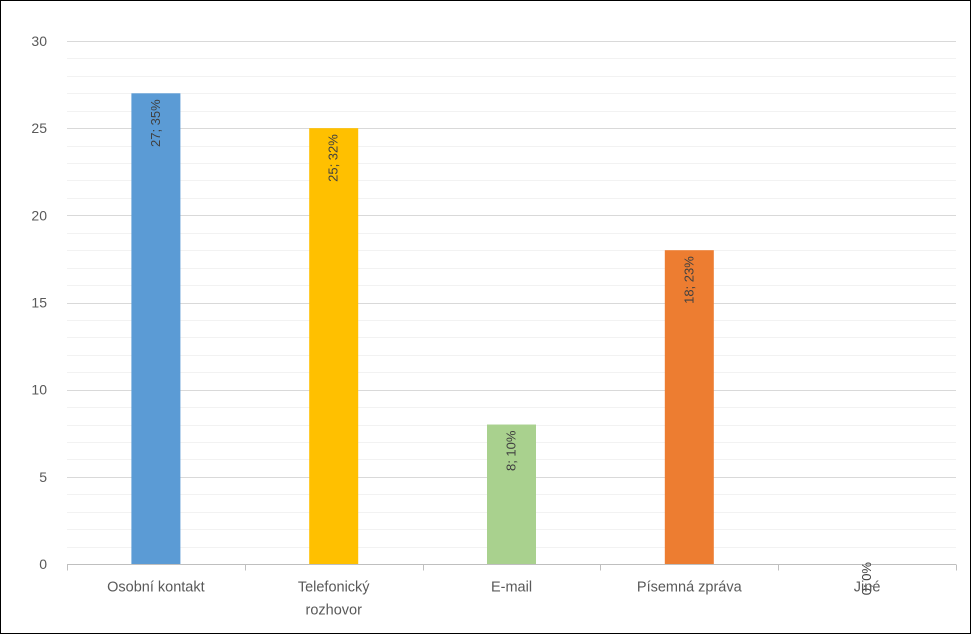 The width and height of the screenshot is (971, 634). I want to click on y-tick-label: 0, so click(43, 564).